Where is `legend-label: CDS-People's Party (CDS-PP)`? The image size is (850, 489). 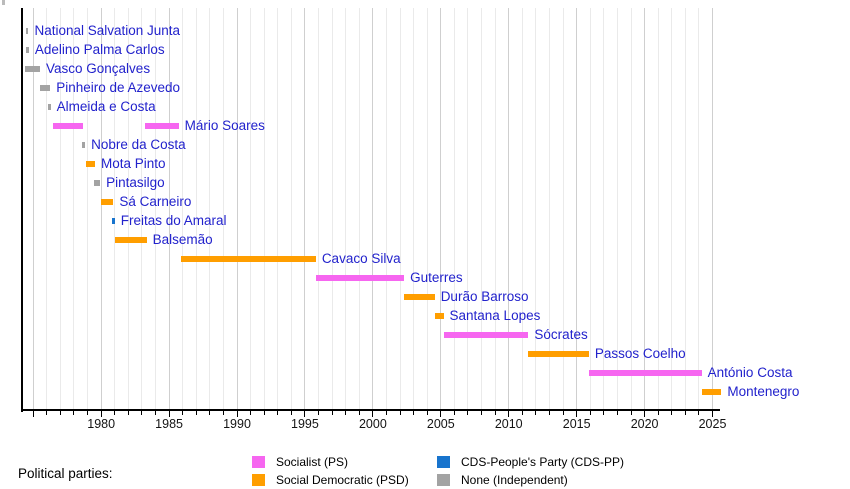
legend-label: CDS-People's Party (CDS-PP) is located at coordinates (542, 462).